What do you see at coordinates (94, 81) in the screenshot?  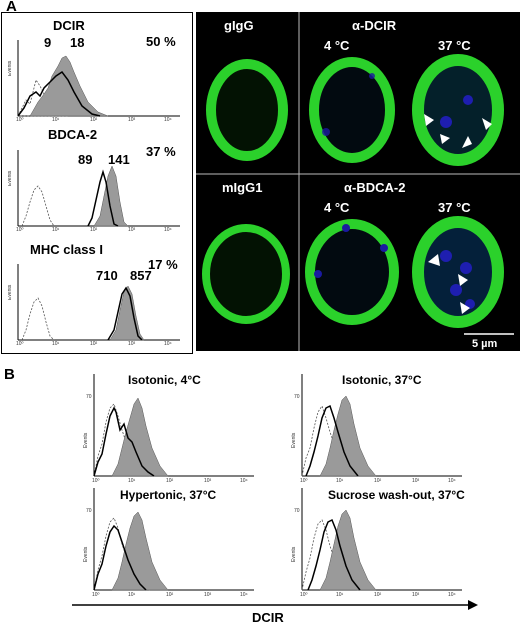 I see `hist-dcir-plot: Events 10⁰ 10¹ 10² 10³ 10⁴` at bounding box center [94, 81].